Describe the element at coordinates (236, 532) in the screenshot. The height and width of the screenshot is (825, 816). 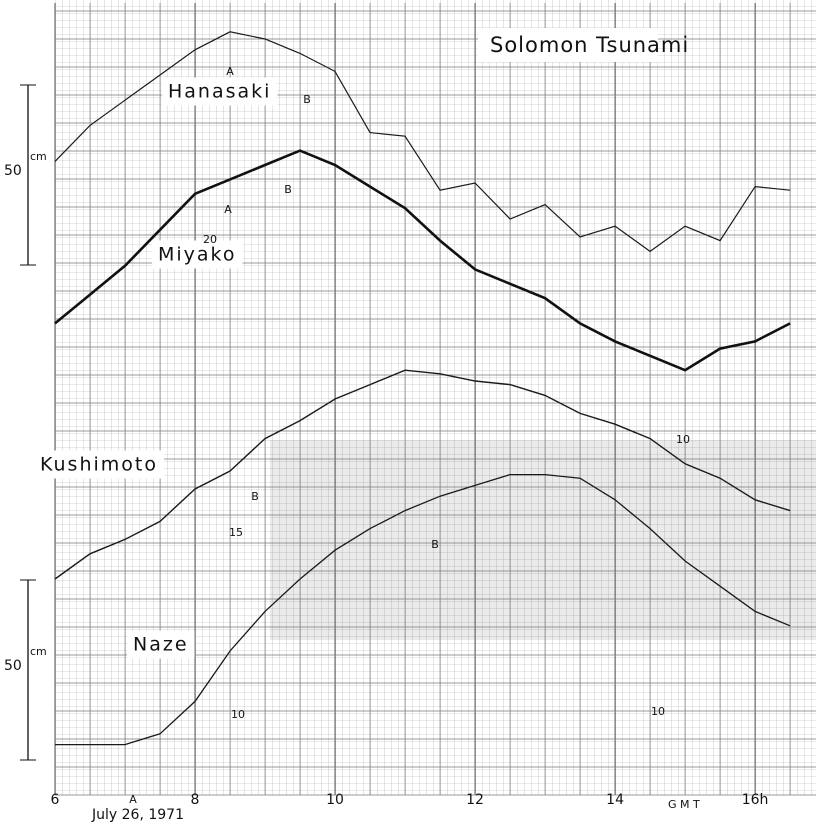
I see `annotation: 15` at that location.